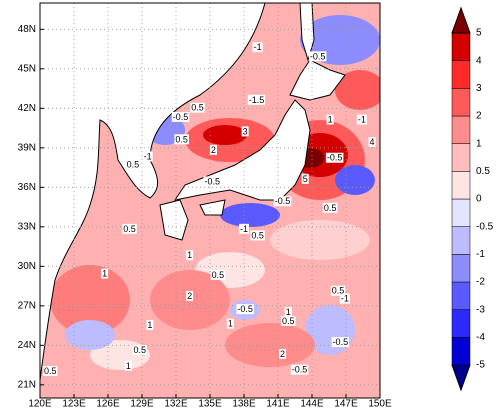 This screenshot has width=499, height=408. What do you see at coordinates (40, 403) in the screenshot?
I see `x-tick-label: 120E` at bounding box center [40, 403].